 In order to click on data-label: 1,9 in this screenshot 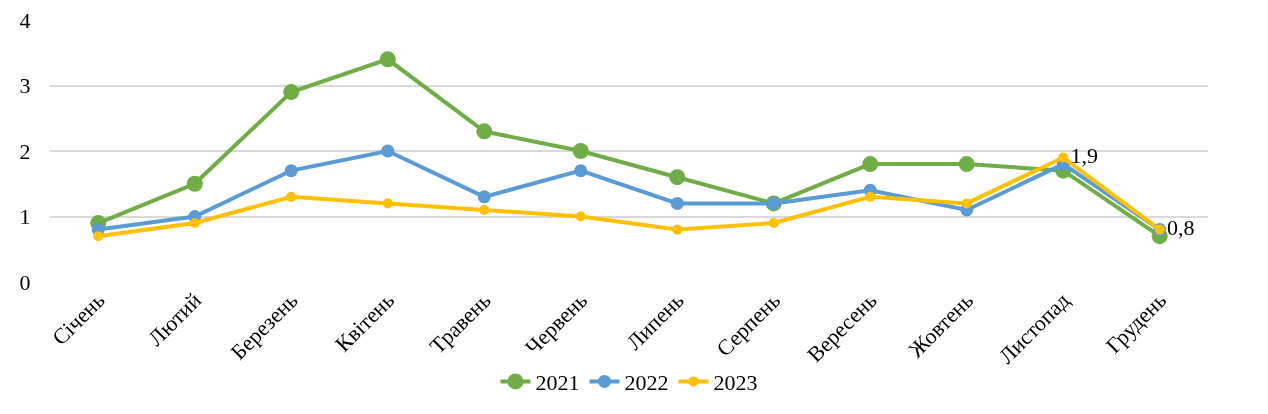, I will do `click(1084, 156)`.